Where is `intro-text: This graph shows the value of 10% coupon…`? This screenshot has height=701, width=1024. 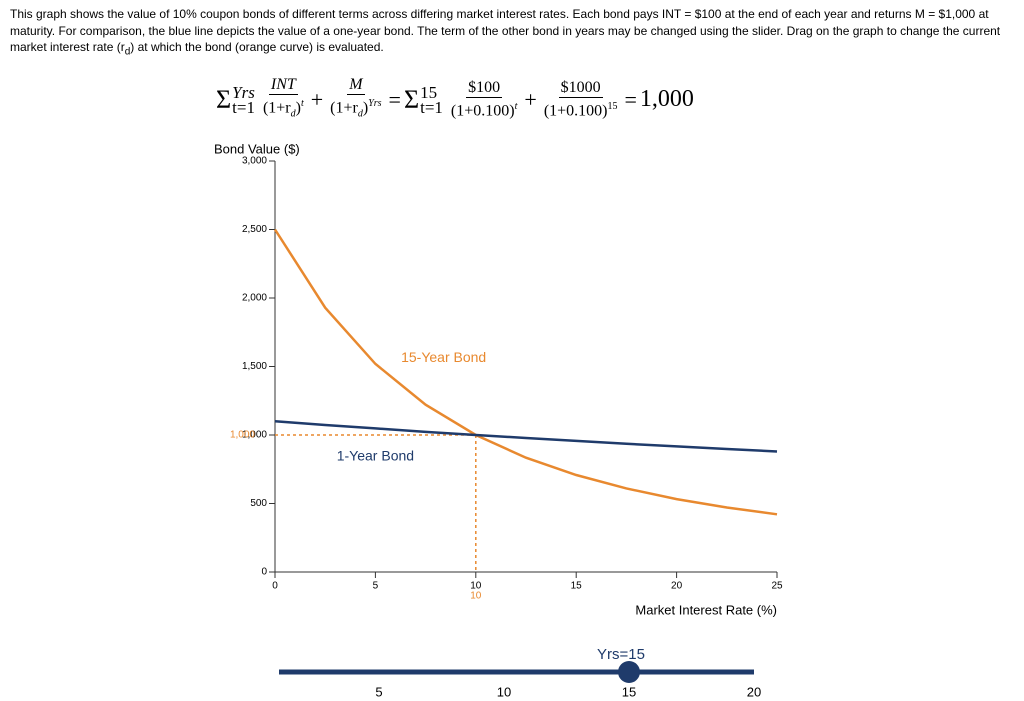 intro-text: This graph shows the value of 10% coupon… is located at coordinates (505, 30).